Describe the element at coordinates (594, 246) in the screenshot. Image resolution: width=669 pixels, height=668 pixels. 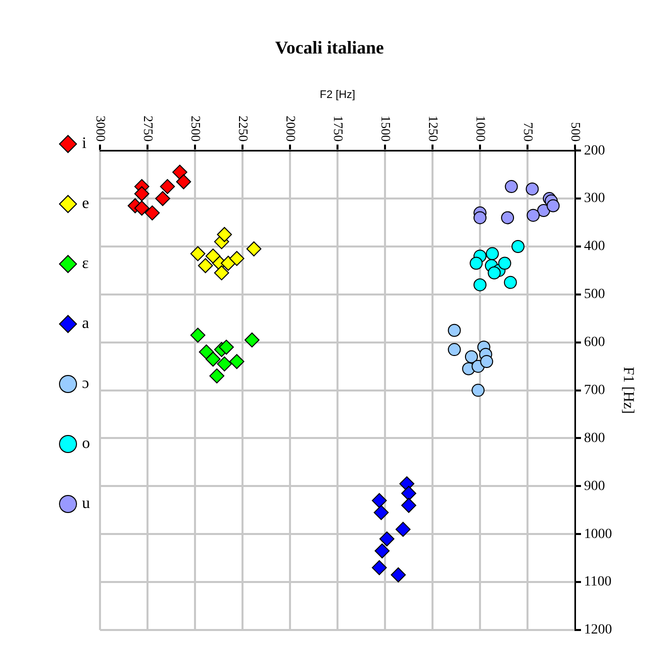
I see `y-tick-label: 400` at that location.